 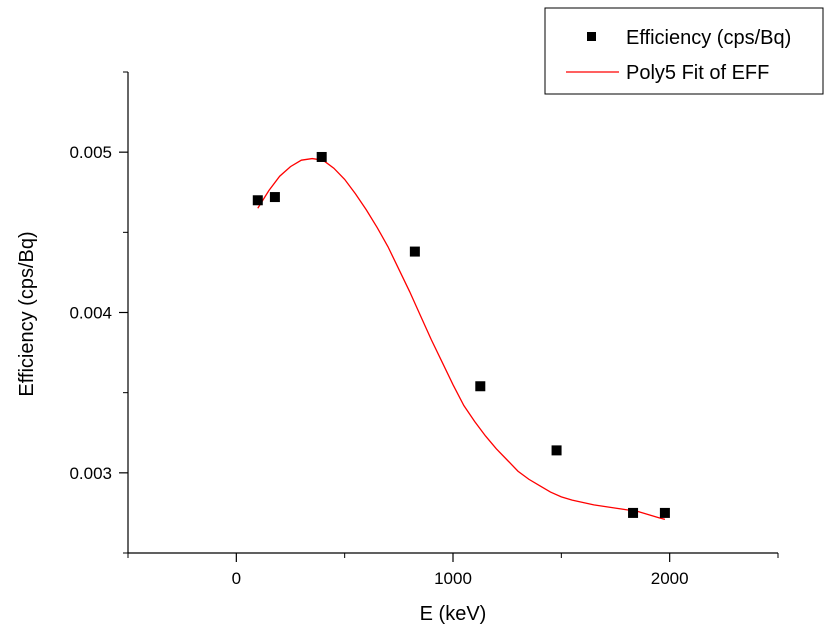 I want to click on y-tick-label: 0.005, so click(x=90, y=152).